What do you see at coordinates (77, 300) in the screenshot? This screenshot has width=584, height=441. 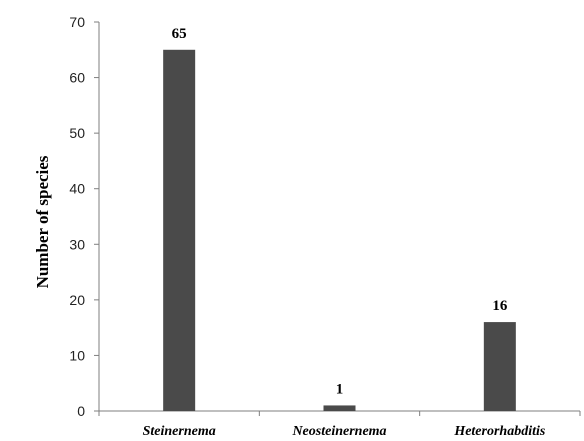 I see `y-tick-label: 20` at bounding box center [77, 300].